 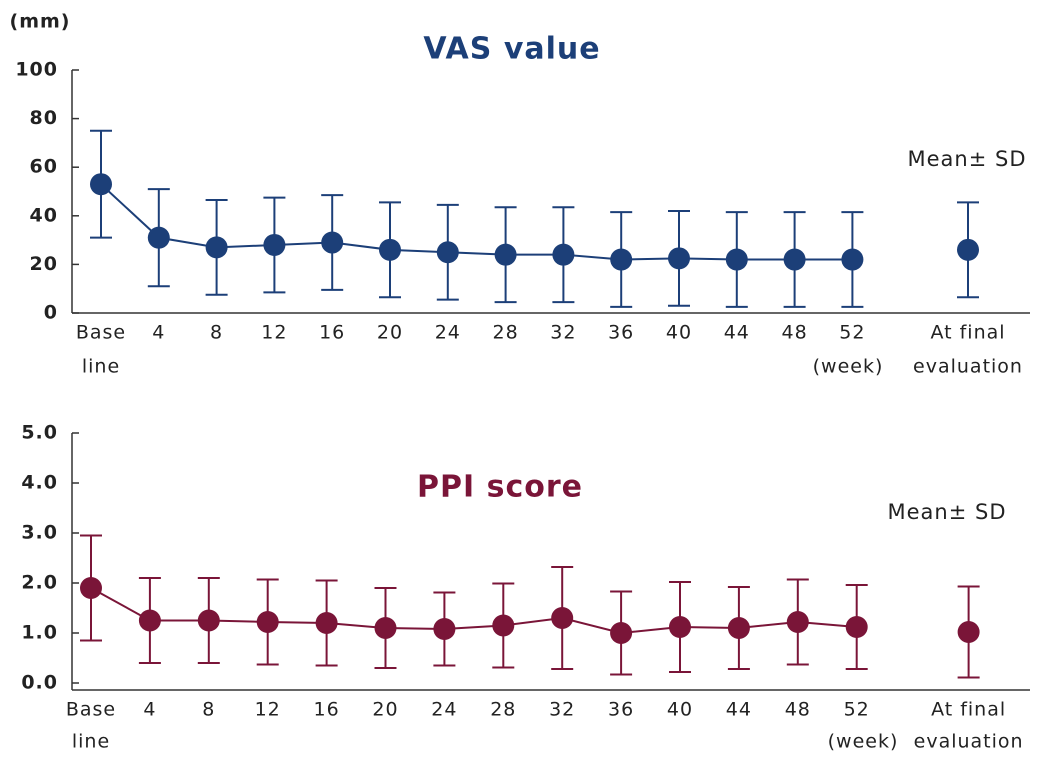 I want to click on y-tick-label: 20, so click(x=44, y=264).